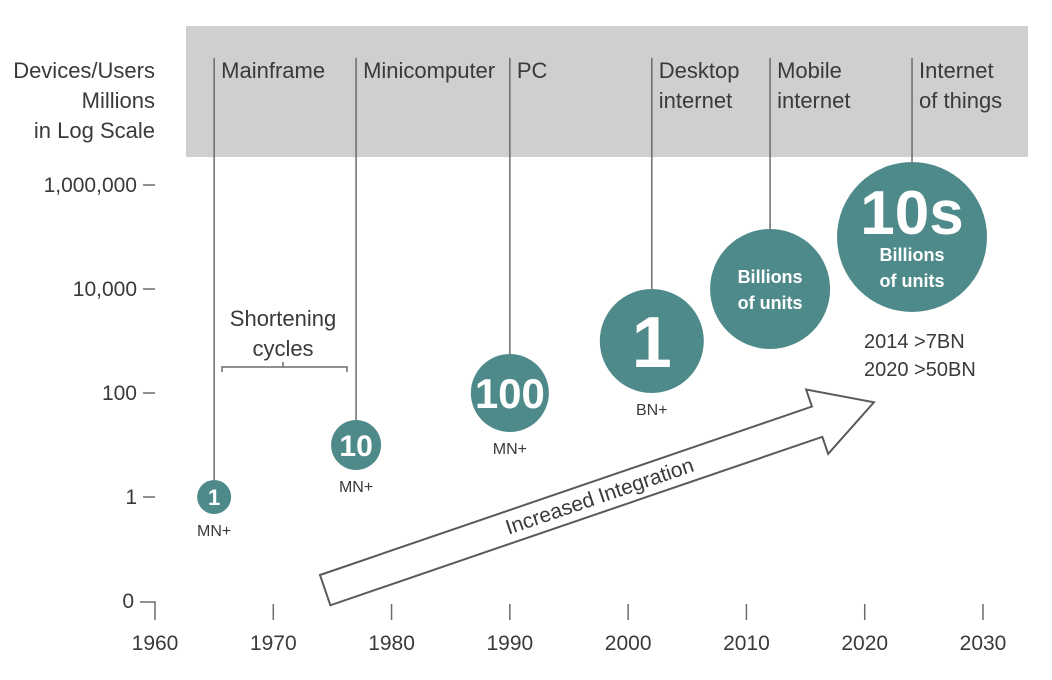  Describe the element at coordinates (128, 601) in the screenshot. I see `y-tick-label: 0` at that location.